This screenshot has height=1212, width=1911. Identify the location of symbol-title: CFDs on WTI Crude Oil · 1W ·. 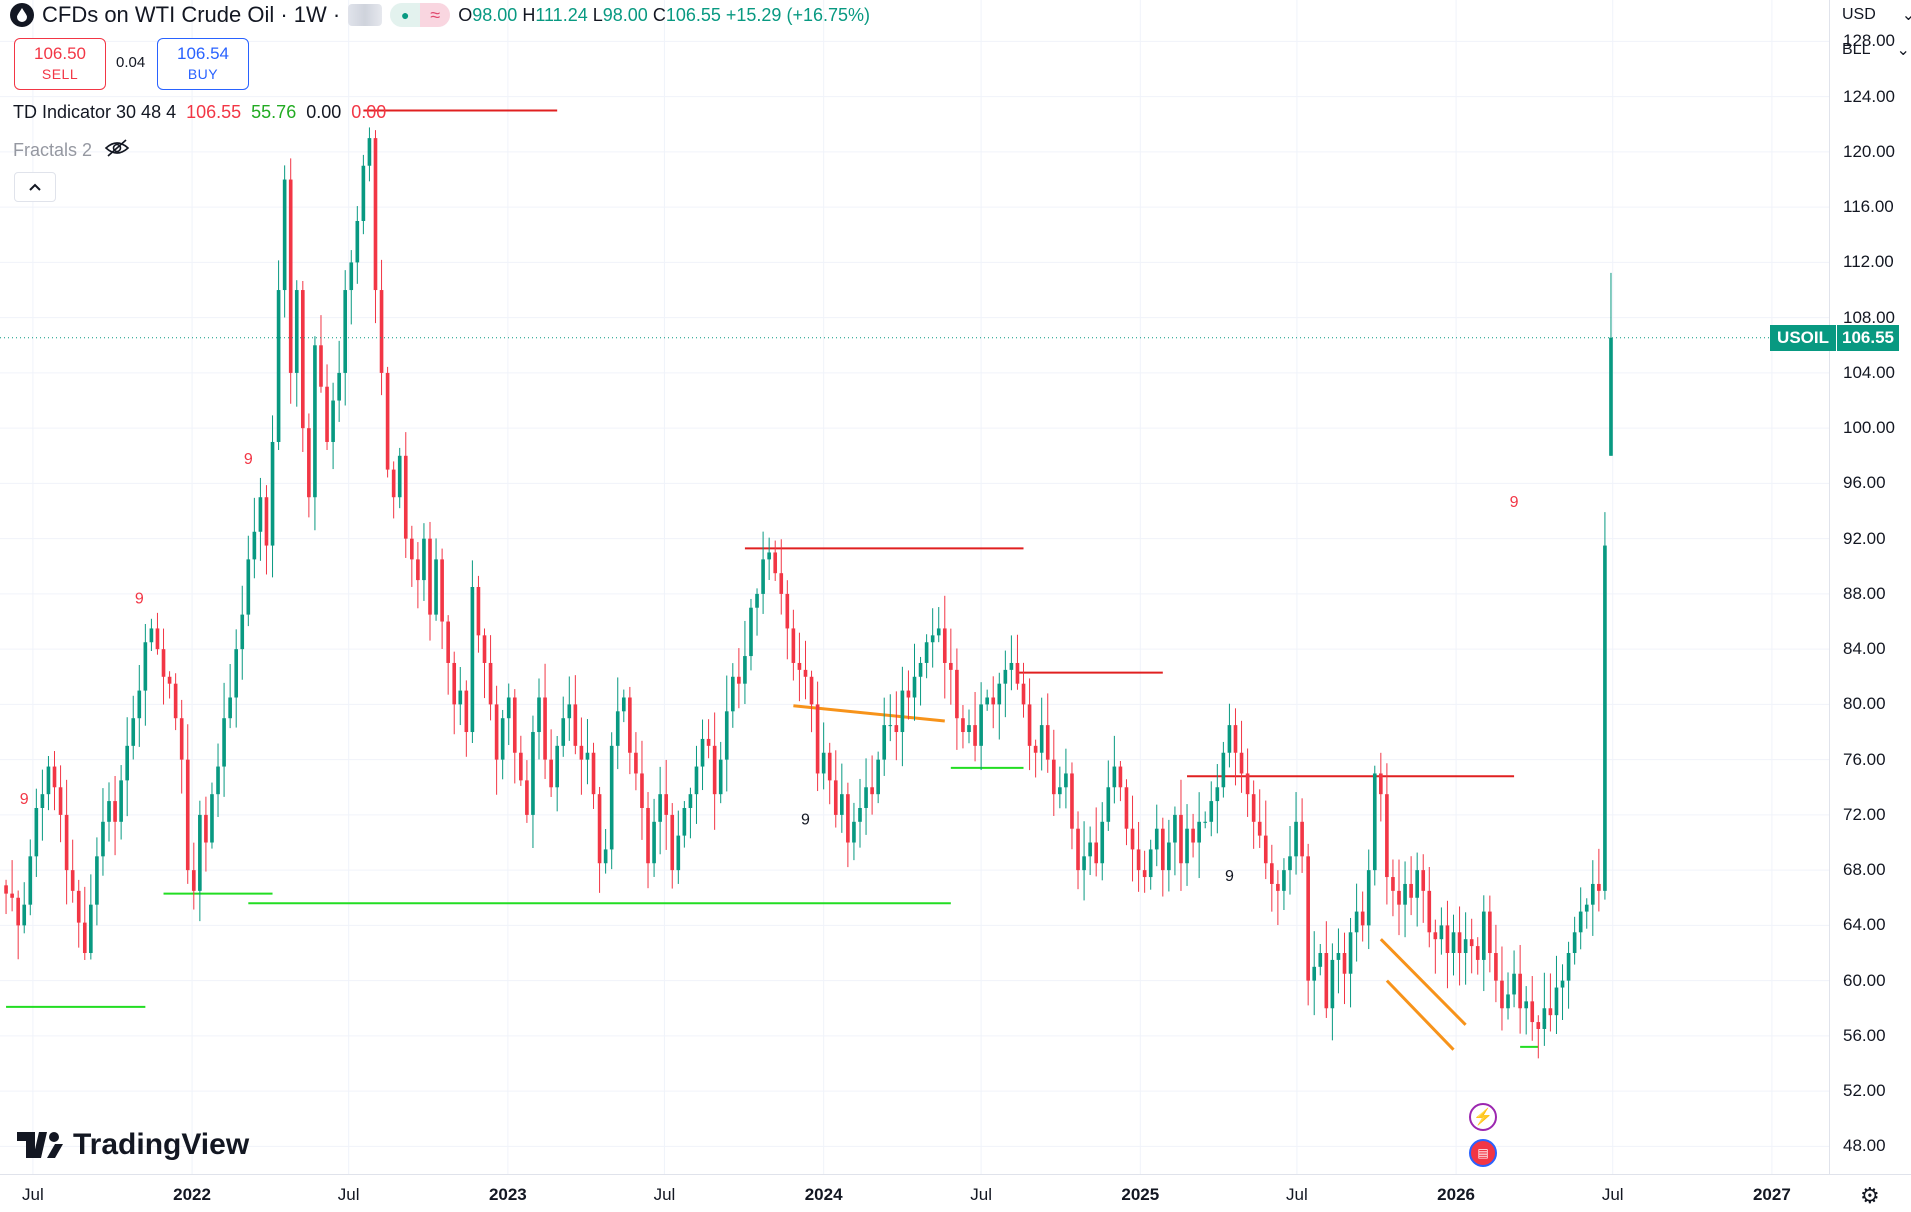
(191, 14).